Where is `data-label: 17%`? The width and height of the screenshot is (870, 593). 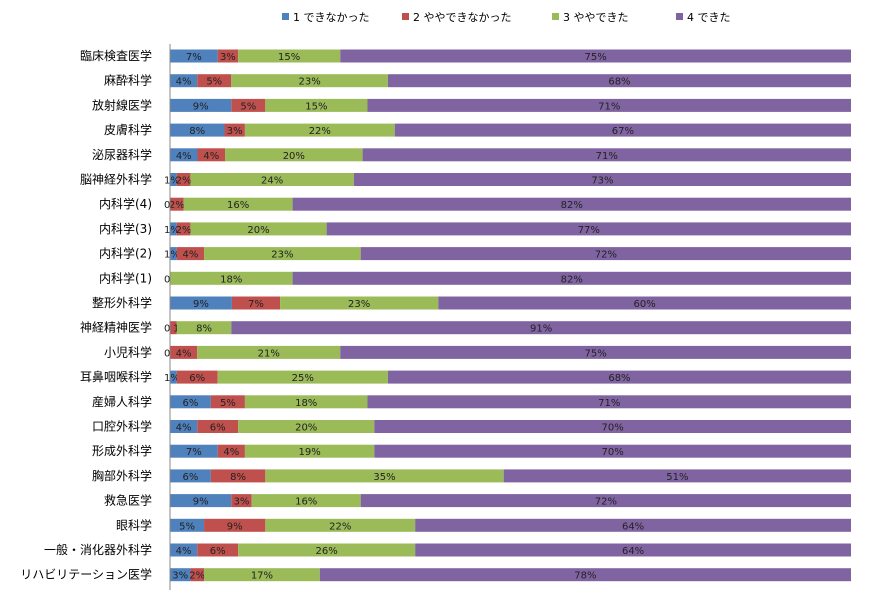
data-label: 17% is located at coordinates (262, 576).